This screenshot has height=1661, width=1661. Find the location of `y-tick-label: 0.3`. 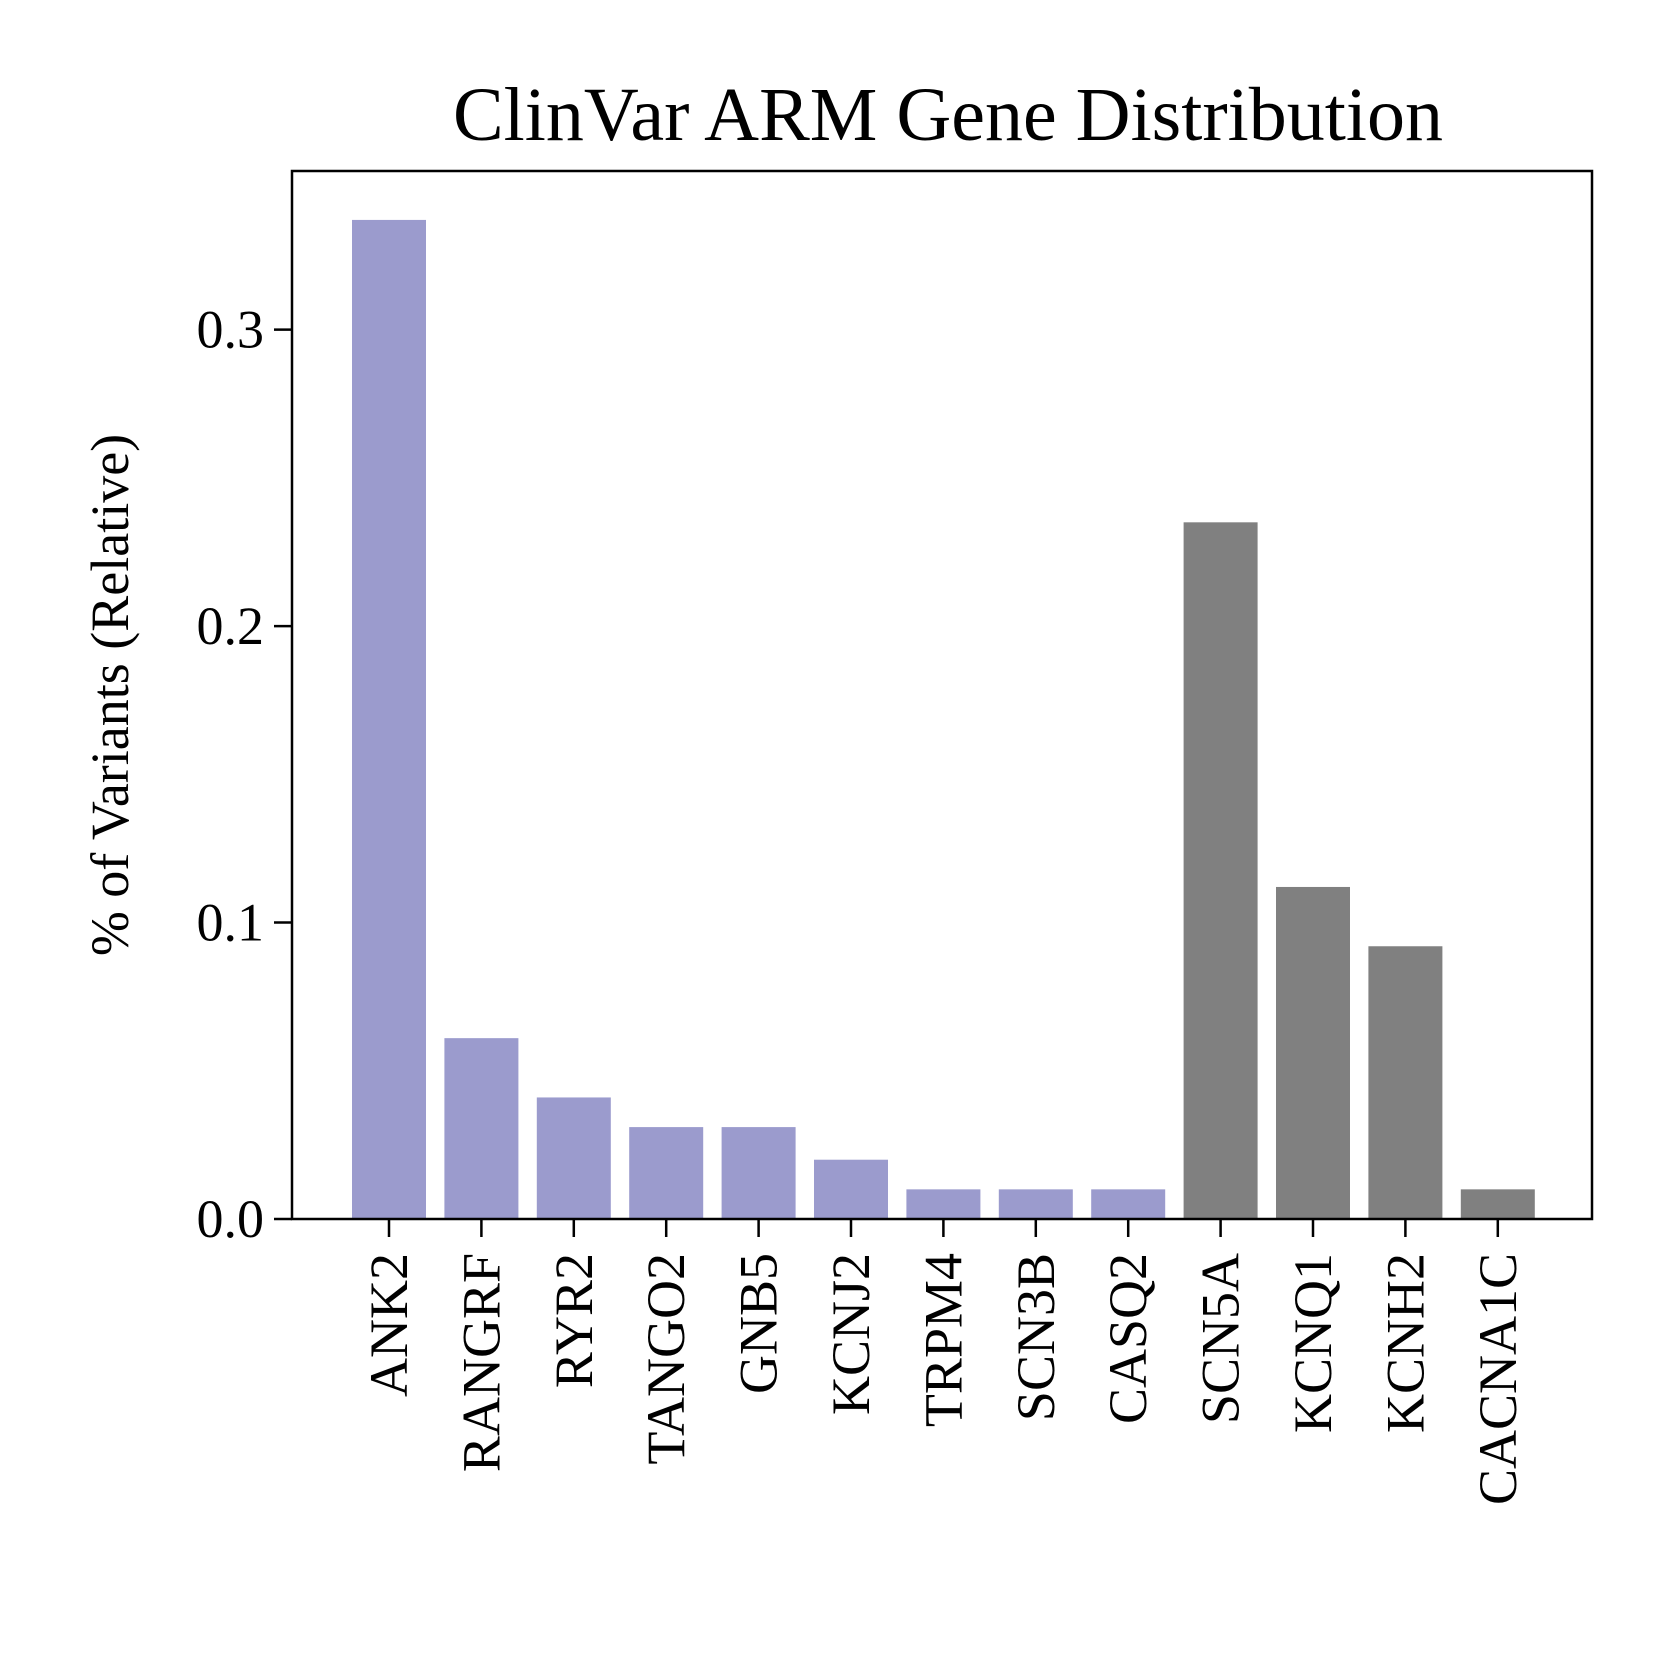

y-tick-label: 0.3 is located at coordinates (231, 330).